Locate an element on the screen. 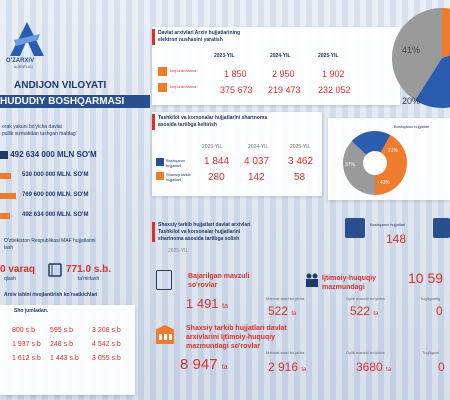  pie2-label-2: 21% is located at coordinates (393, 151).